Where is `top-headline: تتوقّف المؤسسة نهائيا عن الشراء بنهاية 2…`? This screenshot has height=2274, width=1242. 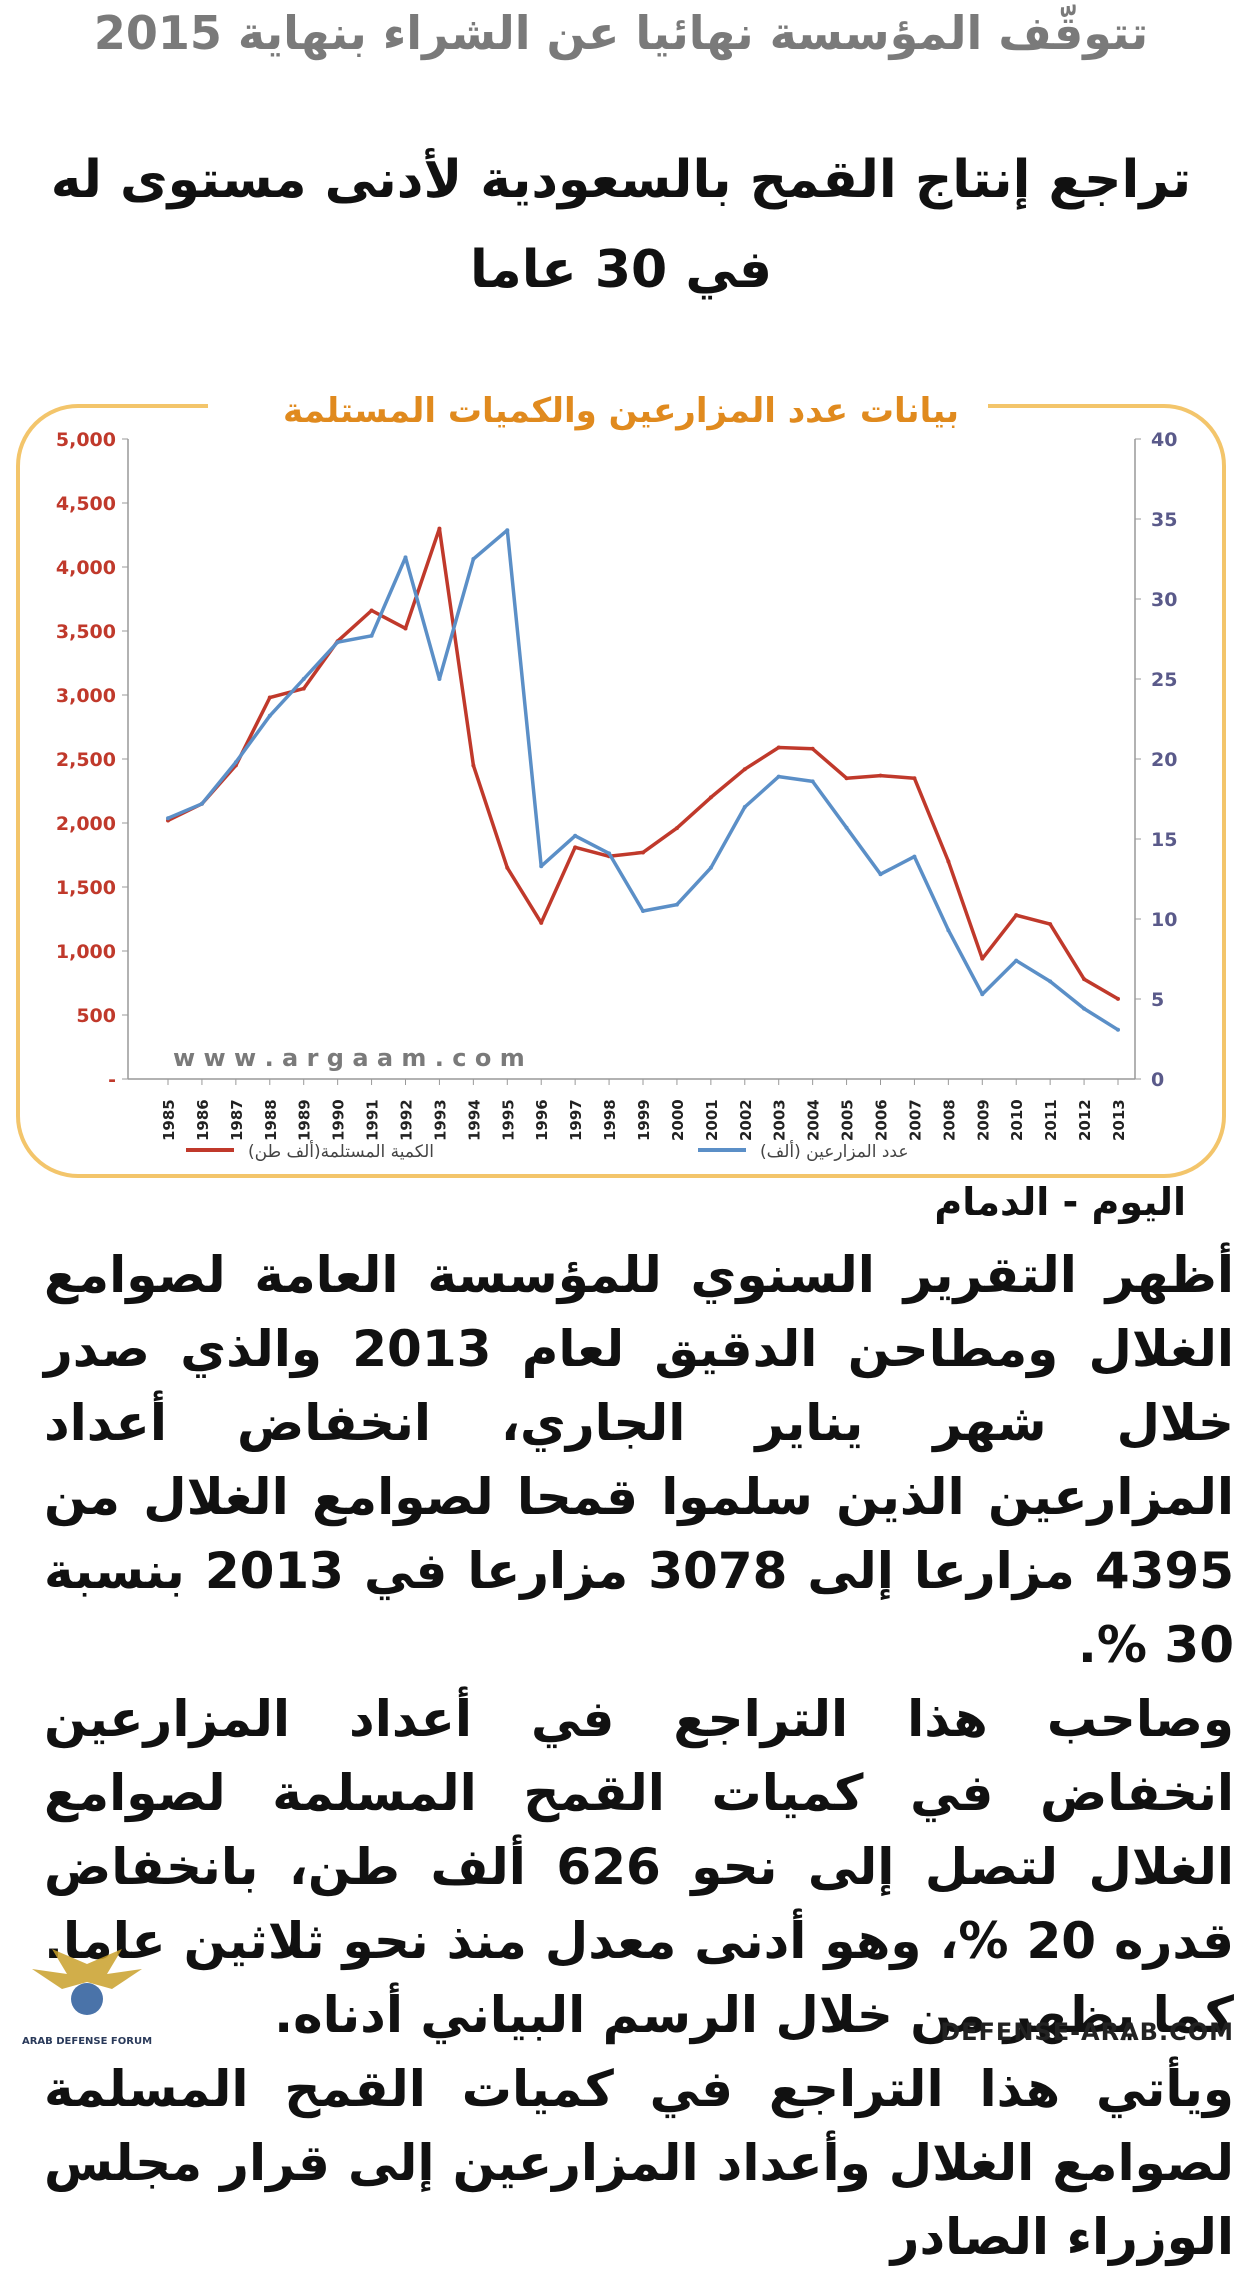 top-headline: تتوقّف المؤسسة نهائيا عن الشراء بنهاية 2… is located at coordinates (621, 33).